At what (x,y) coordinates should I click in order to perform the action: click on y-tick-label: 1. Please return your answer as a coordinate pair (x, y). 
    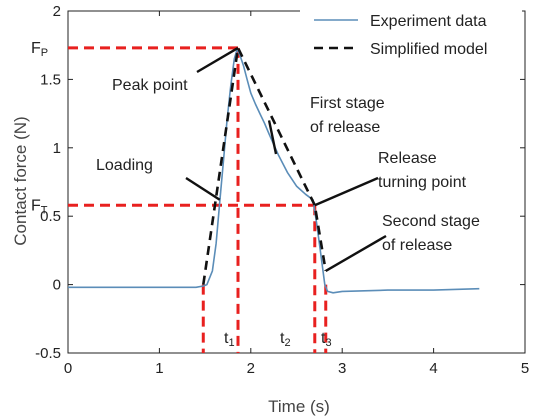
    Looking at the image, I should click on (57, 148).